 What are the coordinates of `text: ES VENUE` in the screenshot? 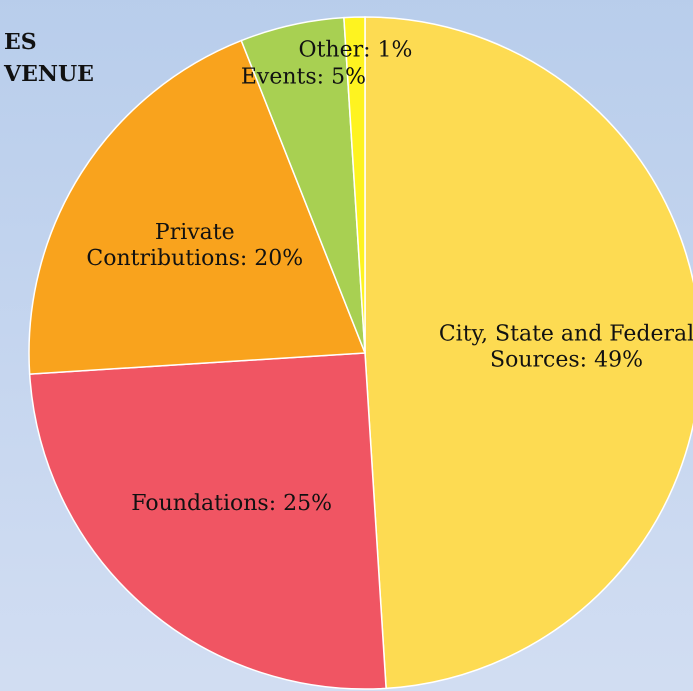 It's located at (49, 58).